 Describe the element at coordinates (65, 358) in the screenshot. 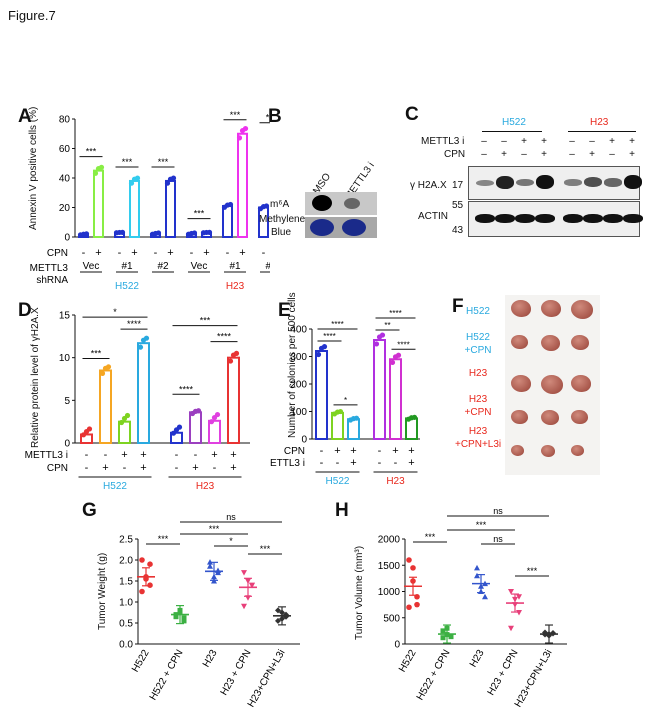

I see `y-tick-label: 10` at that location.